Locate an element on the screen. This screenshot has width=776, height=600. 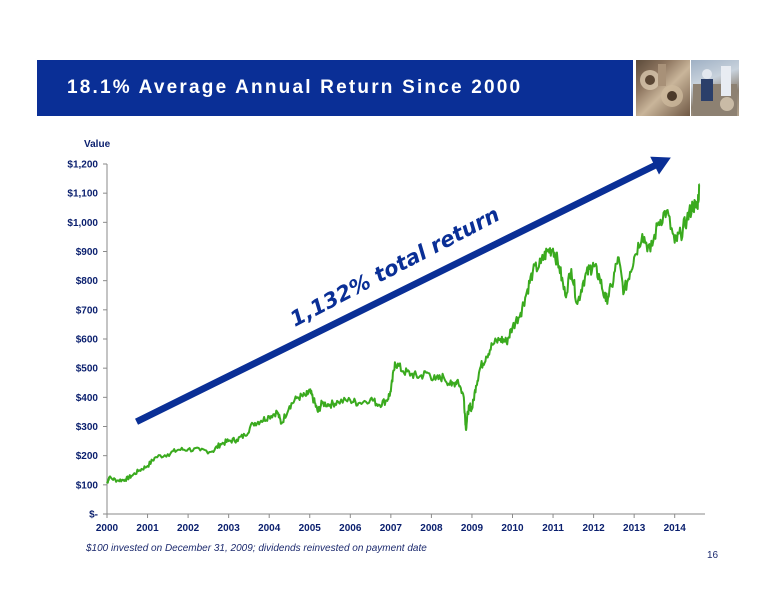
x-tick-label: 2001 is located at coordinates (147, 528).